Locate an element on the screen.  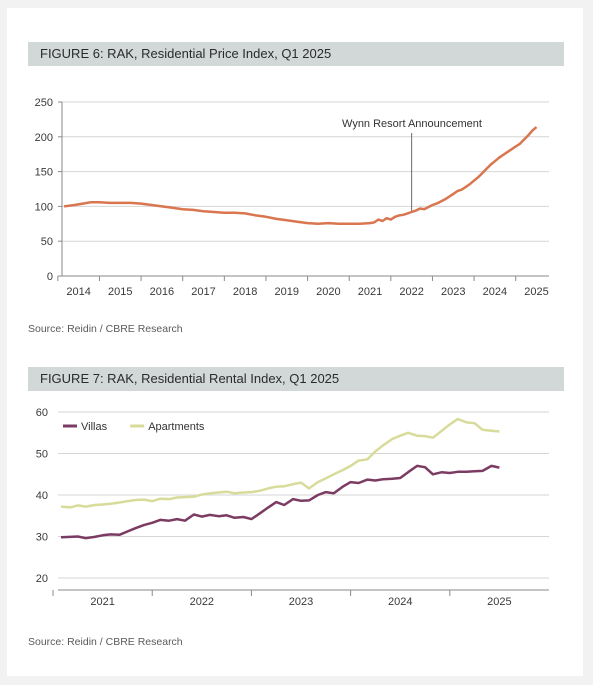
y-tick-label: 20 is located at coordinates (42, 579).